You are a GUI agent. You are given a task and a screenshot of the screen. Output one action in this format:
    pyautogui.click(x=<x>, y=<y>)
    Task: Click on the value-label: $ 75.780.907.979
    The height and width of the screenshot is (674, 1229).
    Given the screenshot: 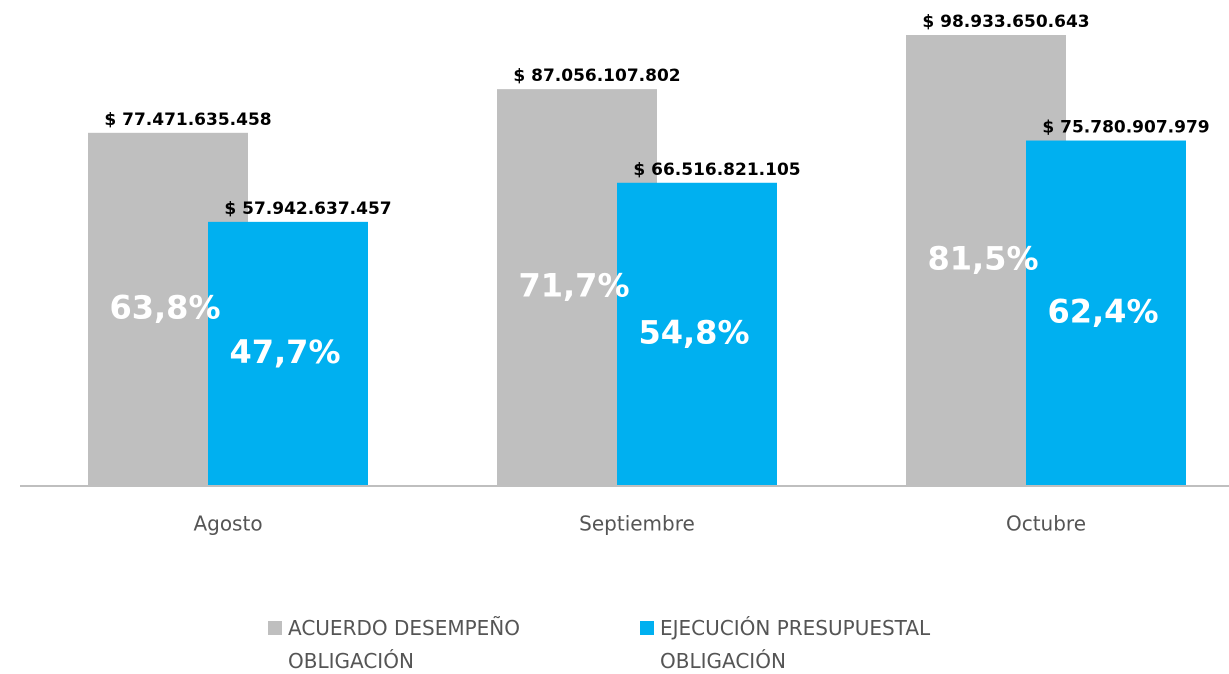 What is the action you would take?
    pyautogui.click(x=1125, y=128)
    